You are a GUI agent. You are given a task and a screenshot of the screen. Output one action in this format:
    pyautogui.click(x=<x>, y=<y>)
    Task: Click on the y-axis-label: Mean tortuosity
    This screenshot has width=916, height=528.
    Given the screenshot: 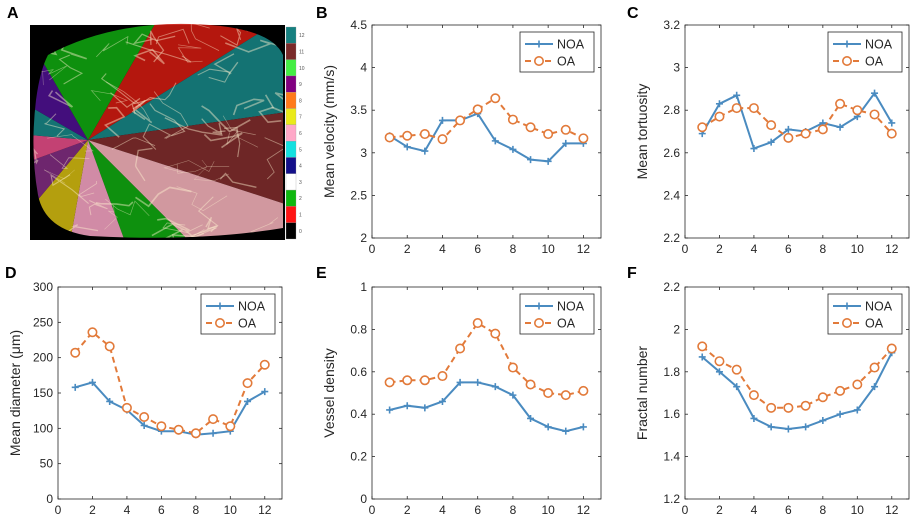 What is the action you would take?
    pyautogui.click(x=642, y=132)
    